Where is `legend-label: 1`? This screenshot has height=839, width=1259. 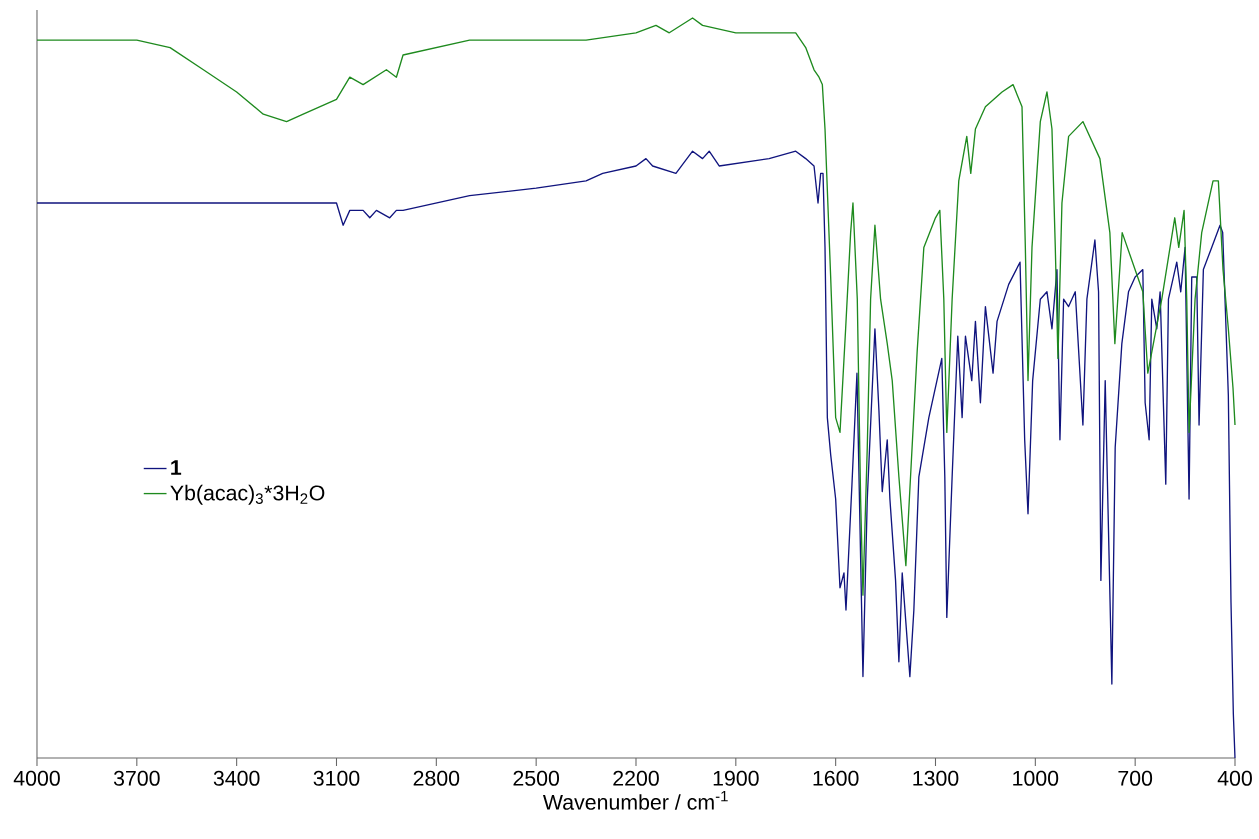
legend-label: 1 is located at coordinates (176, 467).